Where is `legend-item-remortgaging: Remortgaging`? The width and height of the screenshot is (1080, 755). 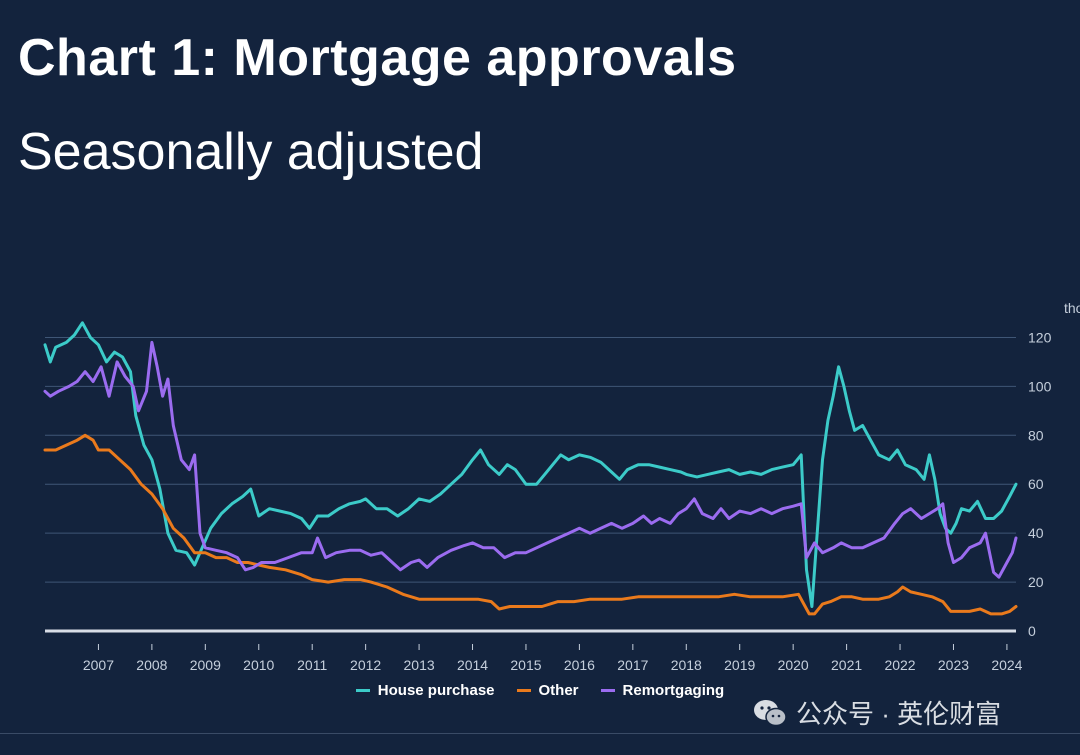 legend-item-remortgaging: Remortgaging is located at coordinates (662, 690).